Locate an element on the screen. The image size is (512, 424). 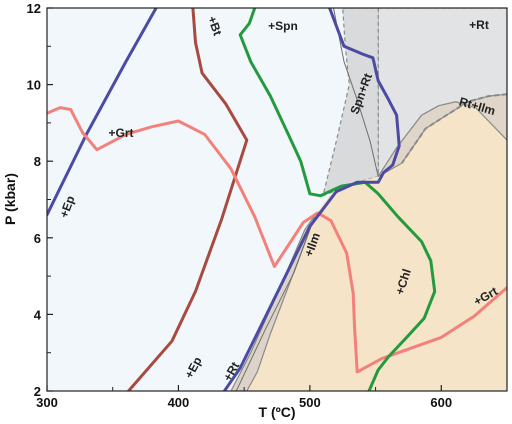
label-bt: +Bt is located at coordinates (215, 25).